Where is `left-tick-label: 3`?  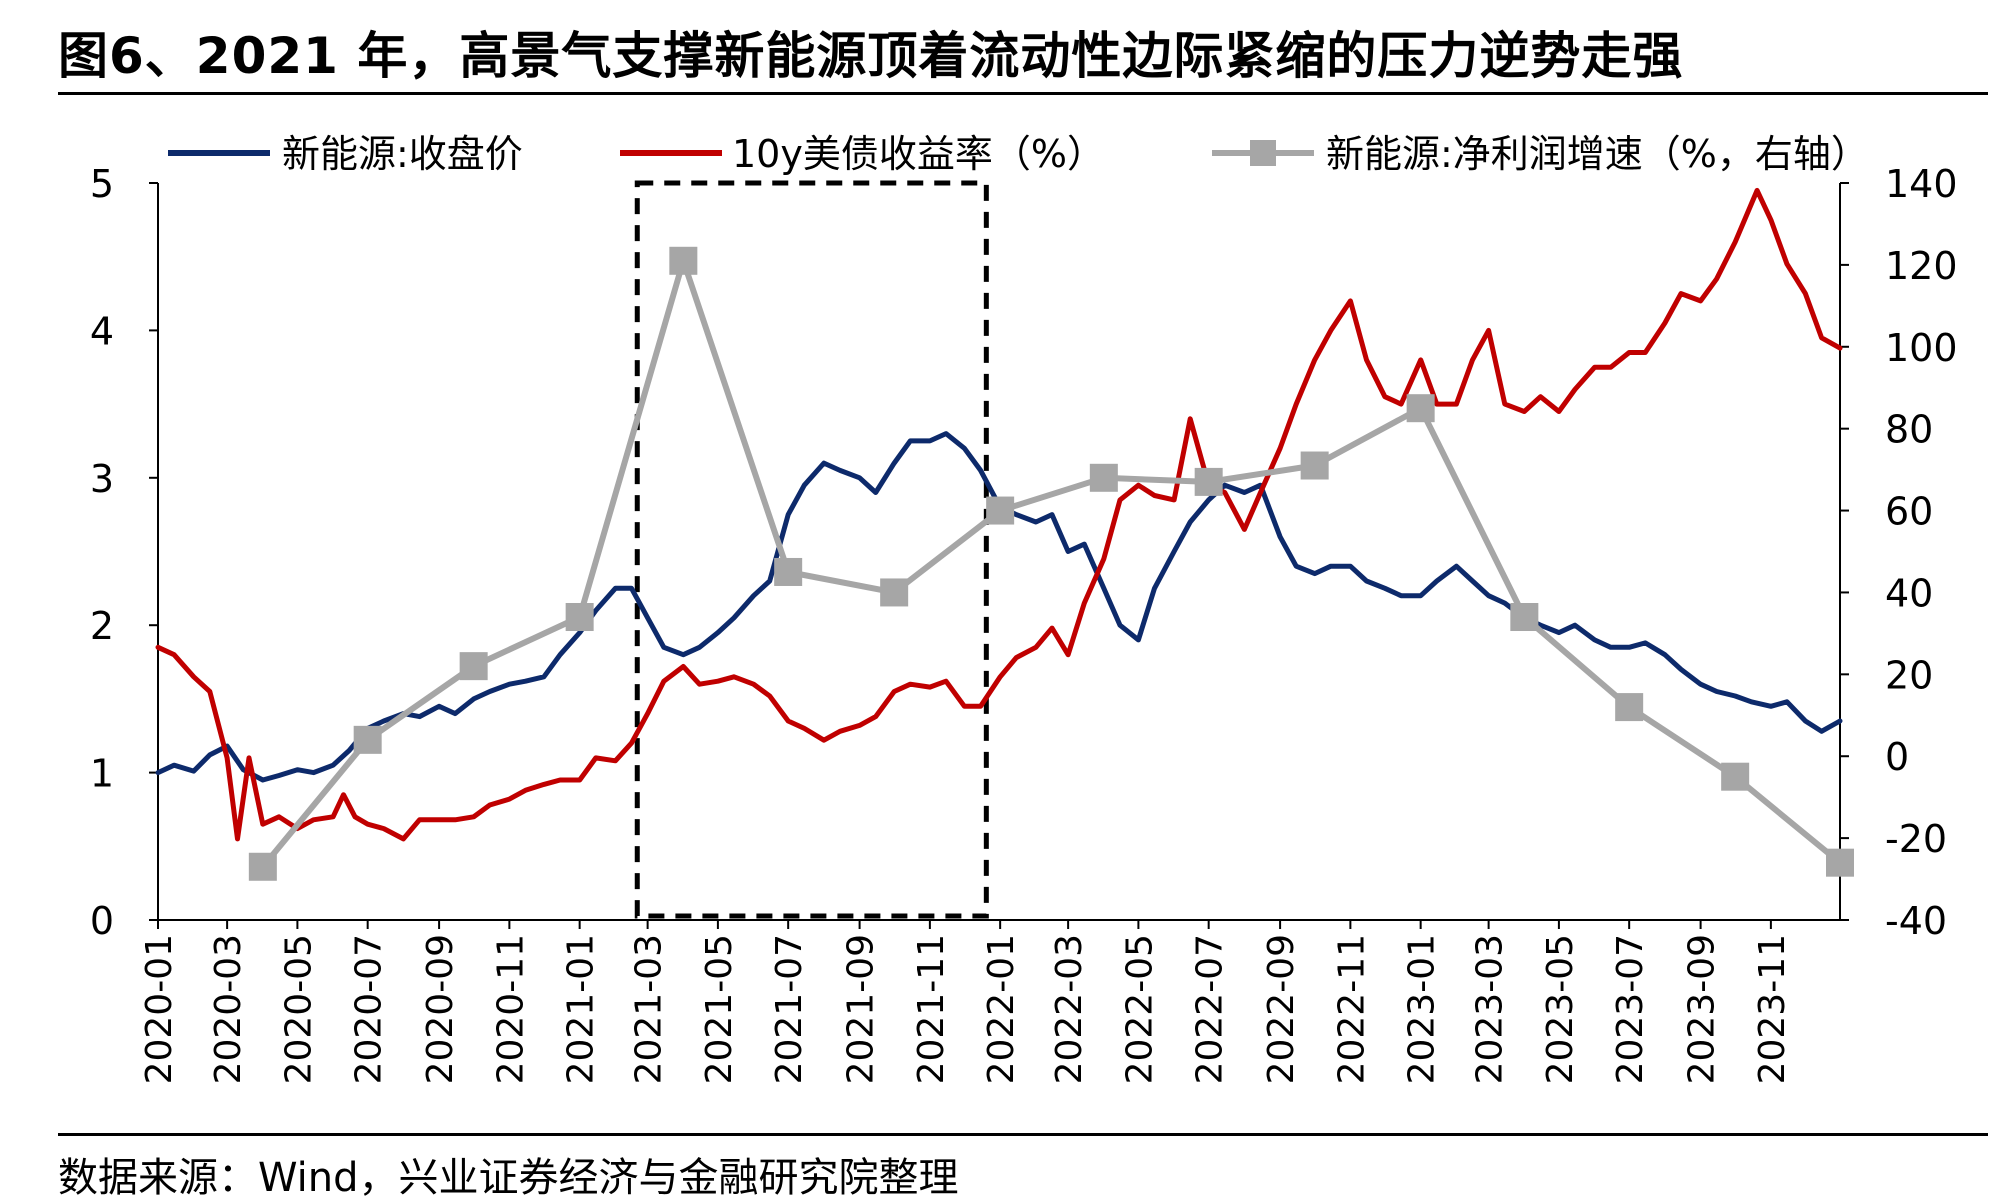
left-tick-label: 3 is located at coordinates (102, 479).